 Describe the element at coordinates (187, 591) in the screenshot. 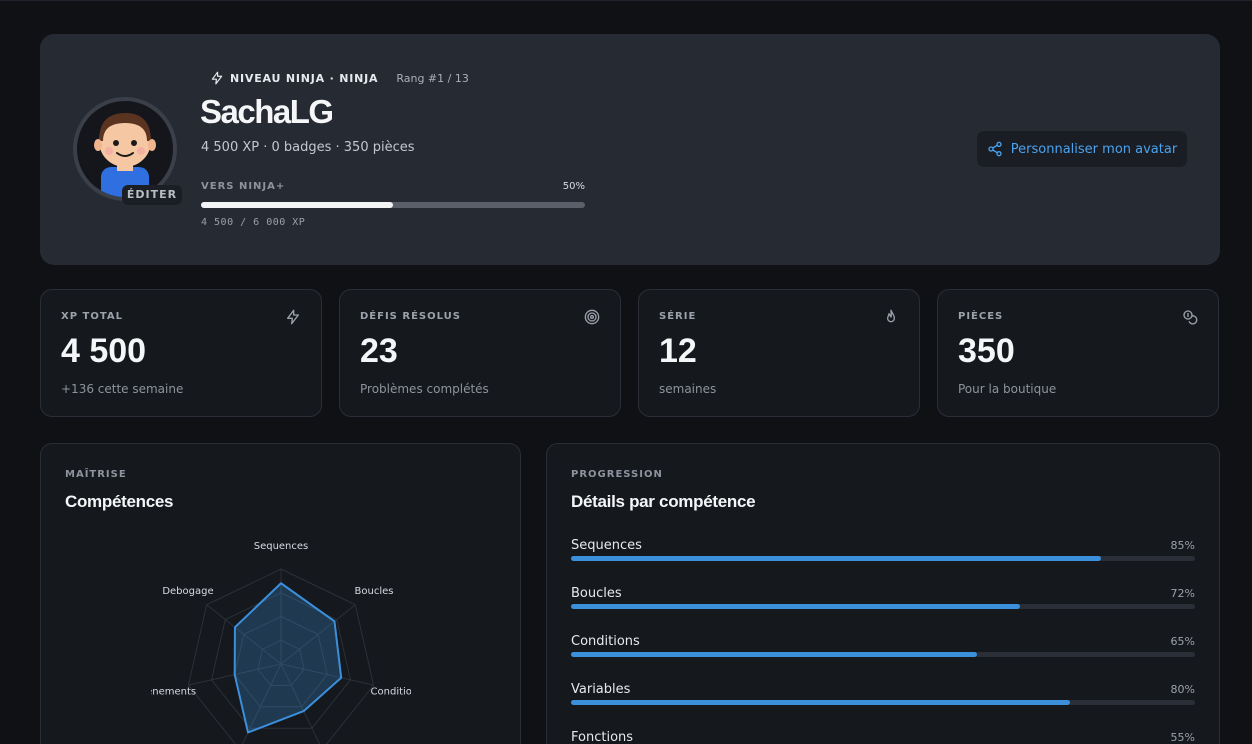

I see `radar-axis-label: Debogage` at that location.